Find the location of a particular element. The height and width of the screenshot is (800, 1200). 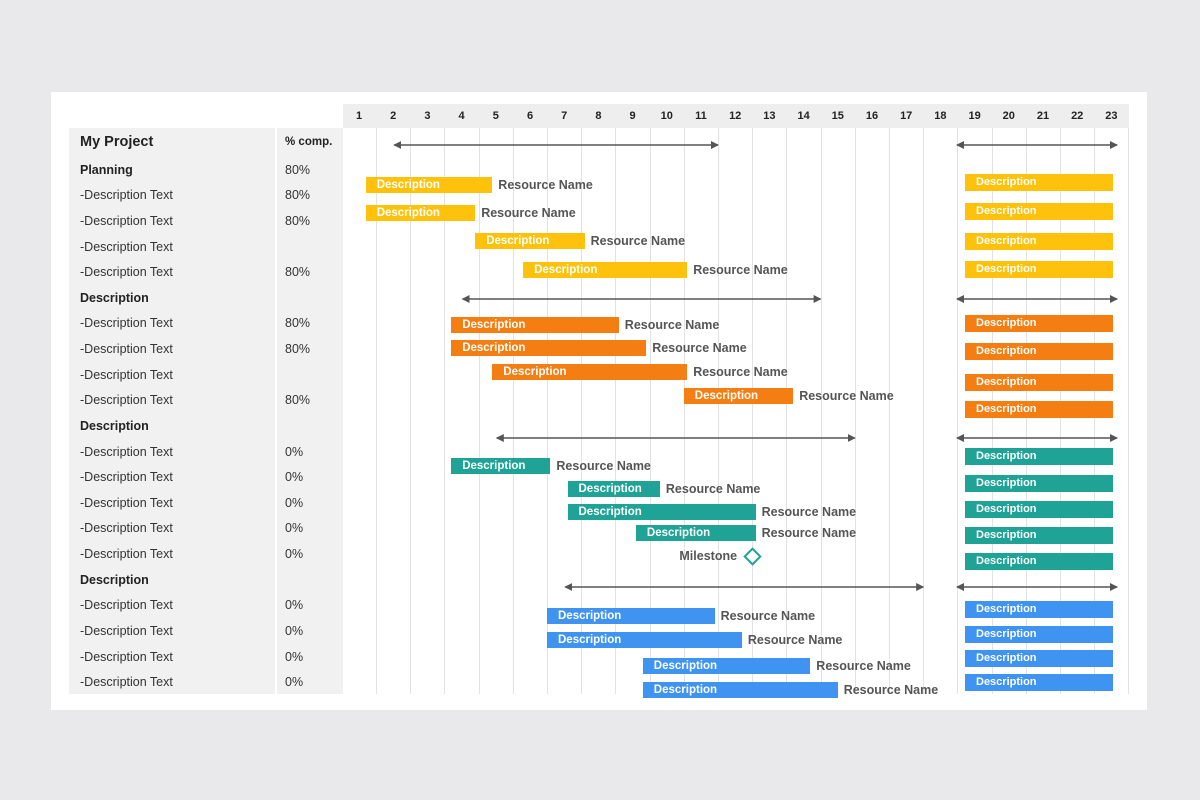

group-label-2: Description is located at coordinates (114, 298).